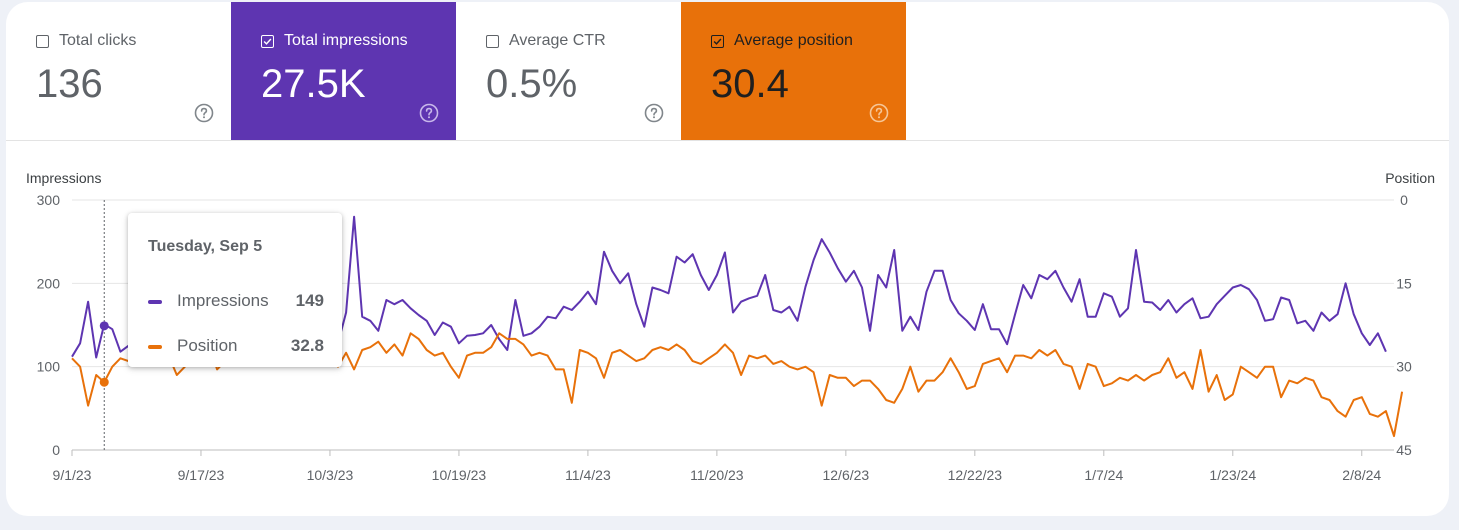  I want to click on tooltip-row-impressions: Impressions 149, so click(236, 302).